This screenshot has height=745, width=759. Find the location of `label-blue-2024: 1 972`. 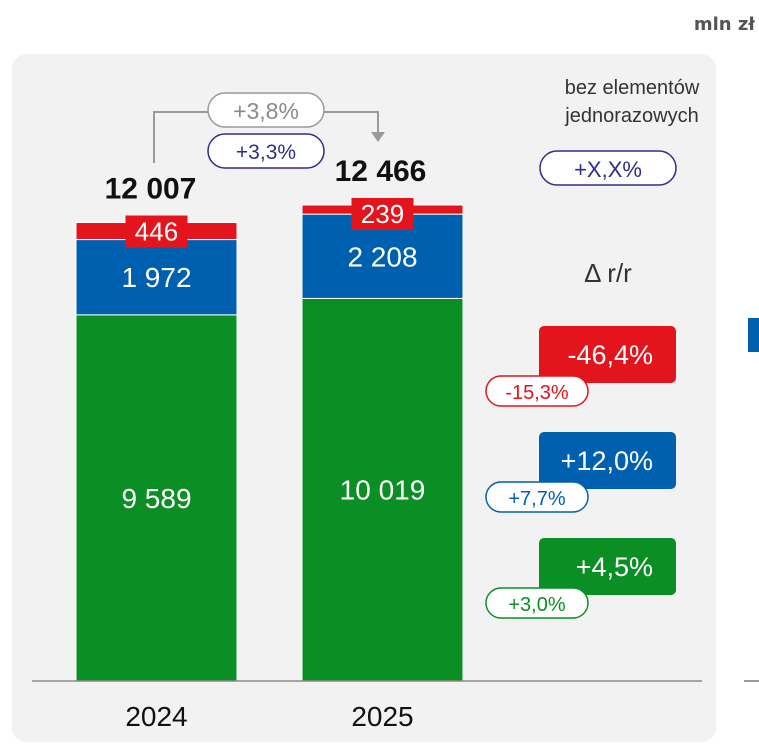

label-blue-2024: 1 972 is located at coordinates (156, 277).